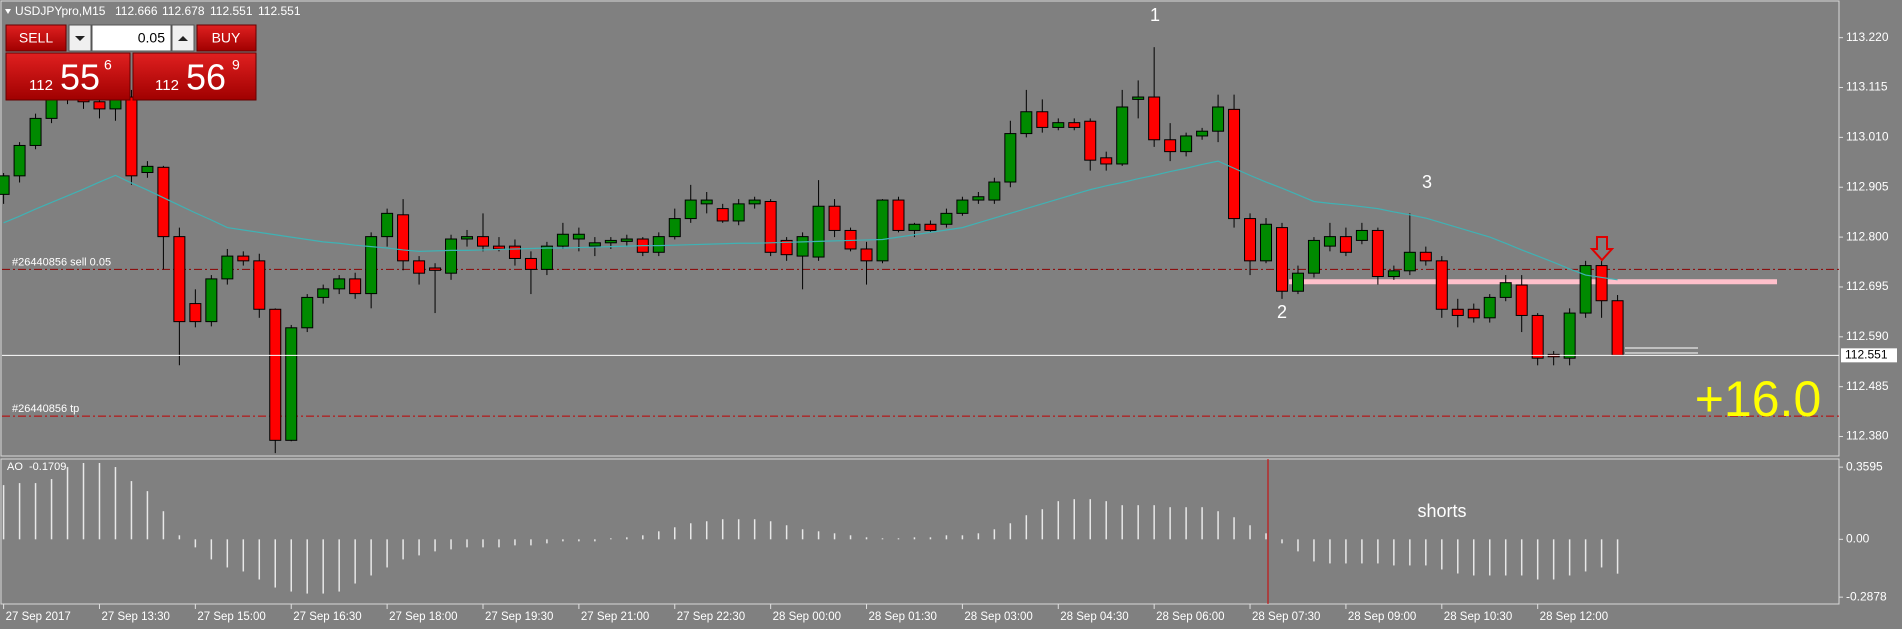 The image size is (1902, 629). I want to click on sell-price-box, so click(68, 76).